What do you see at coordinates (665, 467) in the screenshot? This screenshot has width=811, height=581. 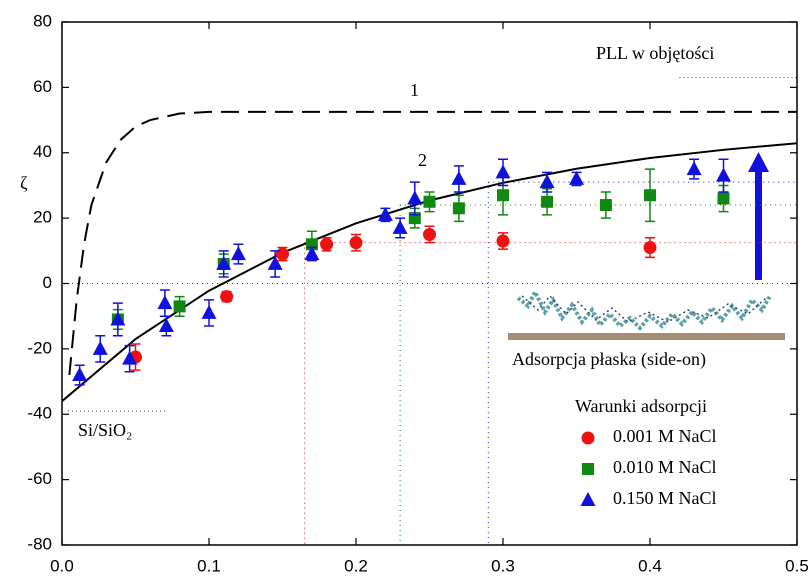 I see `legend-label: 0.010 M NaCl` at bounding box center [665, 467].